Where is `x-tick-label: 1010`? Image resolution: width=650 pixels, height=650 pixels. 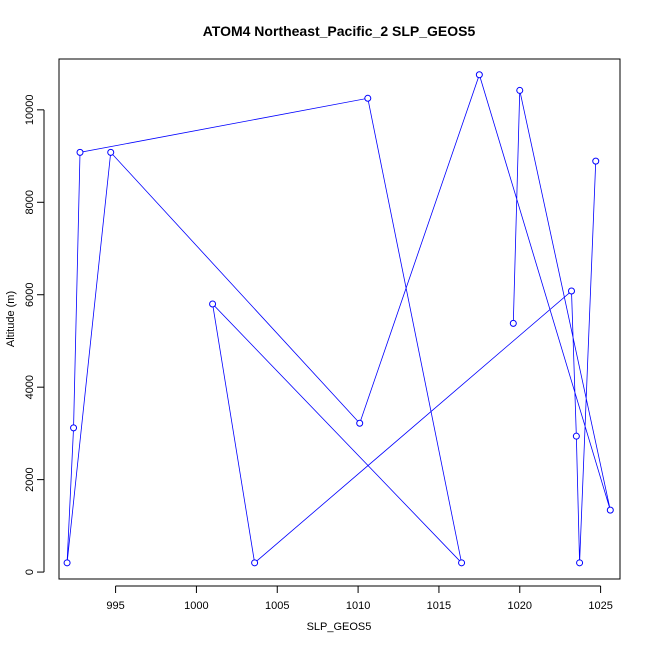
x-tick-label: 1010 is located at coordinates (358, 606).